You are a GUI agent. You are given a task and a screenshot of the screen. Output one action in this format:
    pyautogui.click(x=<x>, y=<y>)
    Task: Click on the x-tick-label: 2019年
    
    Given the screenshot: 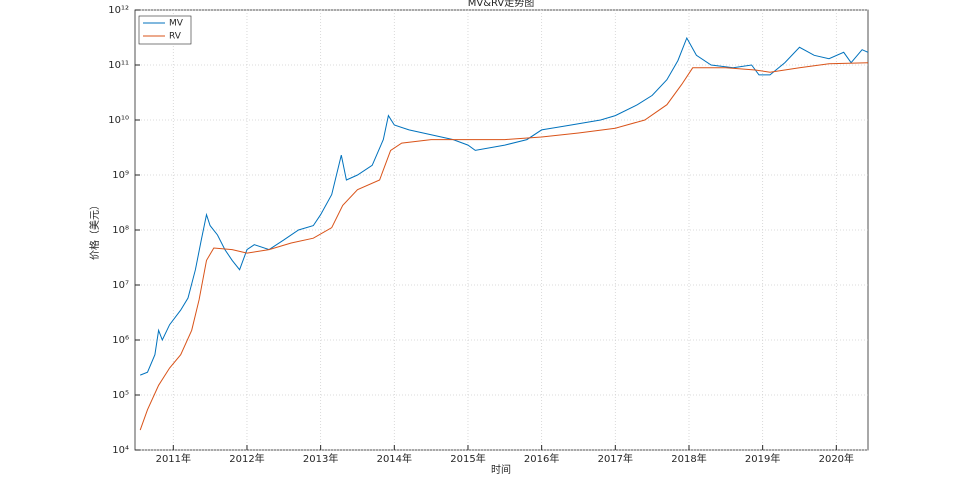 What is the action you would take?
    pyautogui.click(x=762, y=458)
    